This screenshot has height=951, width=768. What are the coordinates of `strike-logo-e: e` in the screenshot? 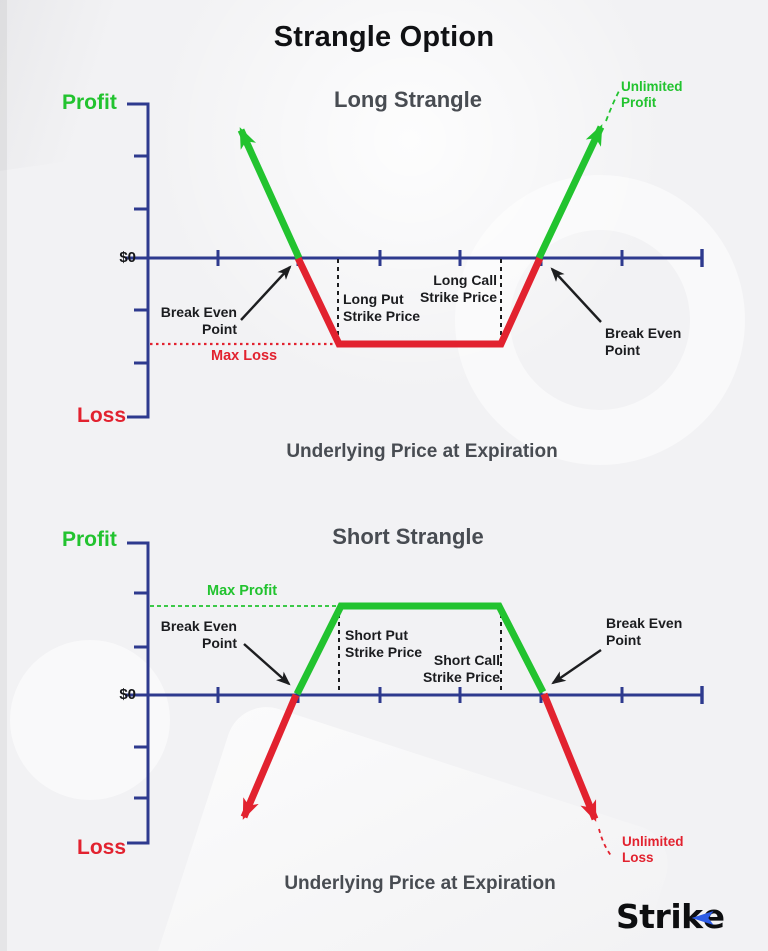 It's located at (713, 916).